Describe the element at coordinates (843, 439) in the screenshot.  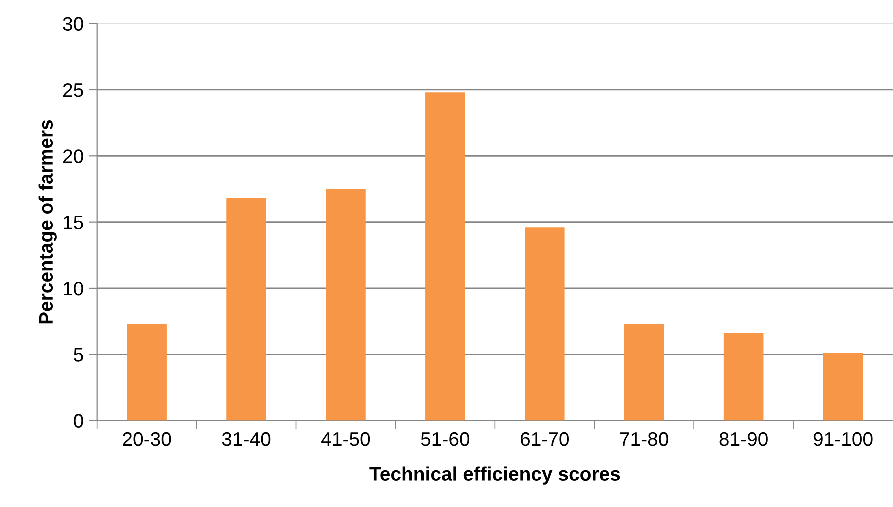
I see `x-tick-label: 91-100` at that location.